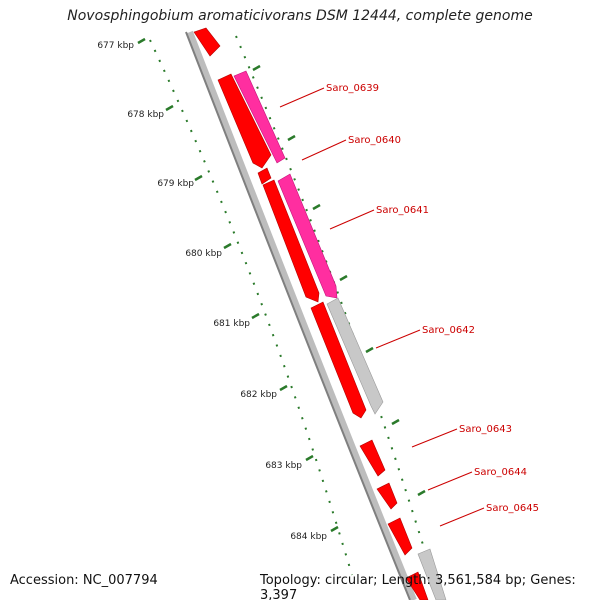  Describe the element at coordinates (258, 395) in the screenshot. I see `kbp-label: 682 kbp` at that location.